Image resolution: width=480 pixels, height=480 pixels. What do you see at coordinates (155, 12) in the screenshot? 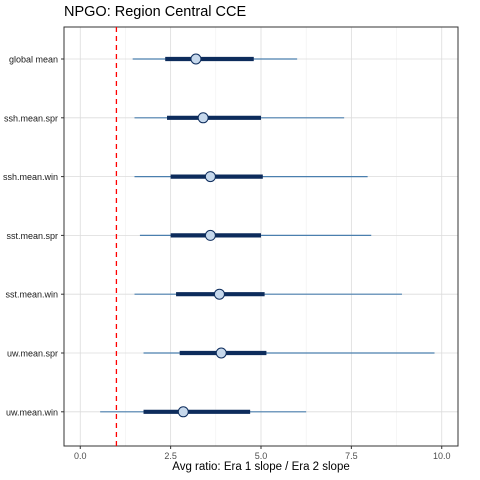
I see `chart-title: NPGO: Region Central CCE` at bounding box center [155, 12].